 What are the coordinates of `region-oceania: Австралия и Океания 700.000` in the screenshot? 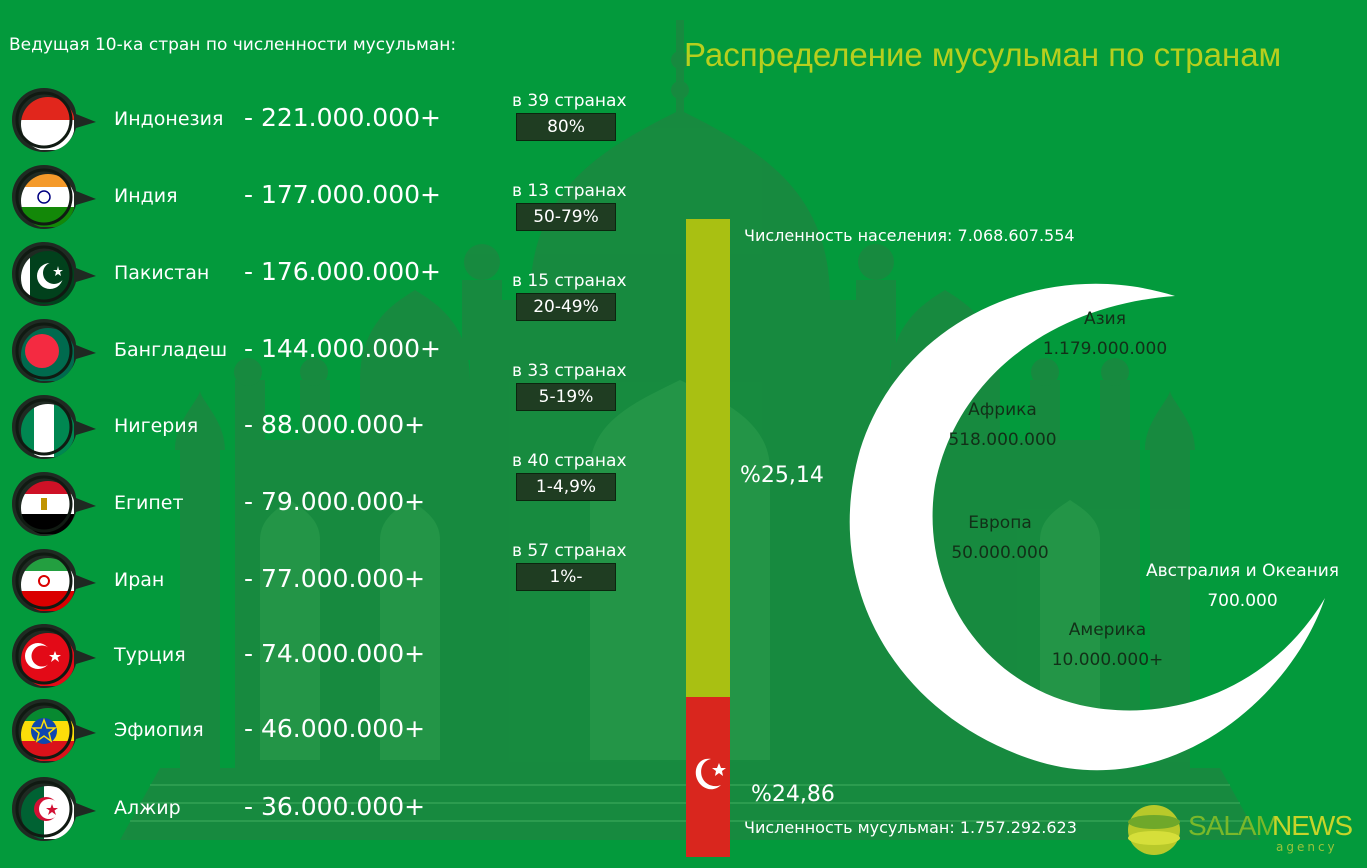 It's located at (1242, 586).